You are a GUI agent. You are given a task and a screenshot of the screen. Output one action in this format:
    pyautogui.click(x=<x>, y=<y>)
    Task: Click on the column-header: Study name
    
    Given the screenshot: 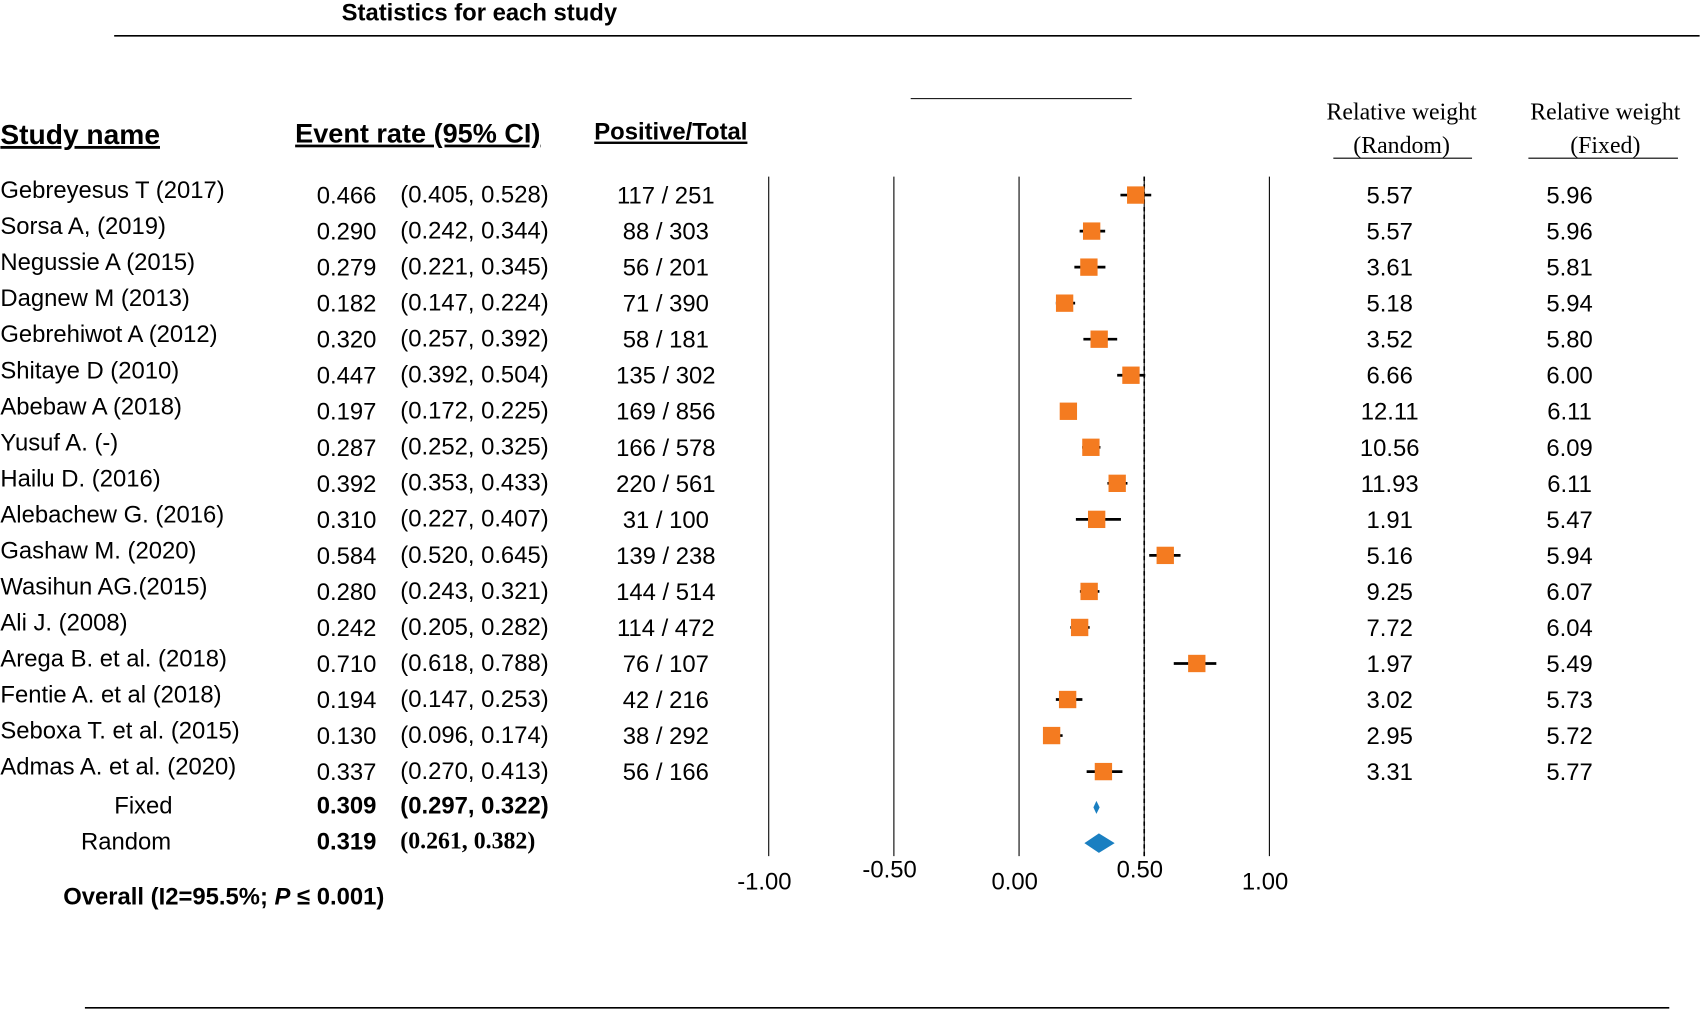 What is the action you would take?
    pyautogui.click(x=80, y=134)
    